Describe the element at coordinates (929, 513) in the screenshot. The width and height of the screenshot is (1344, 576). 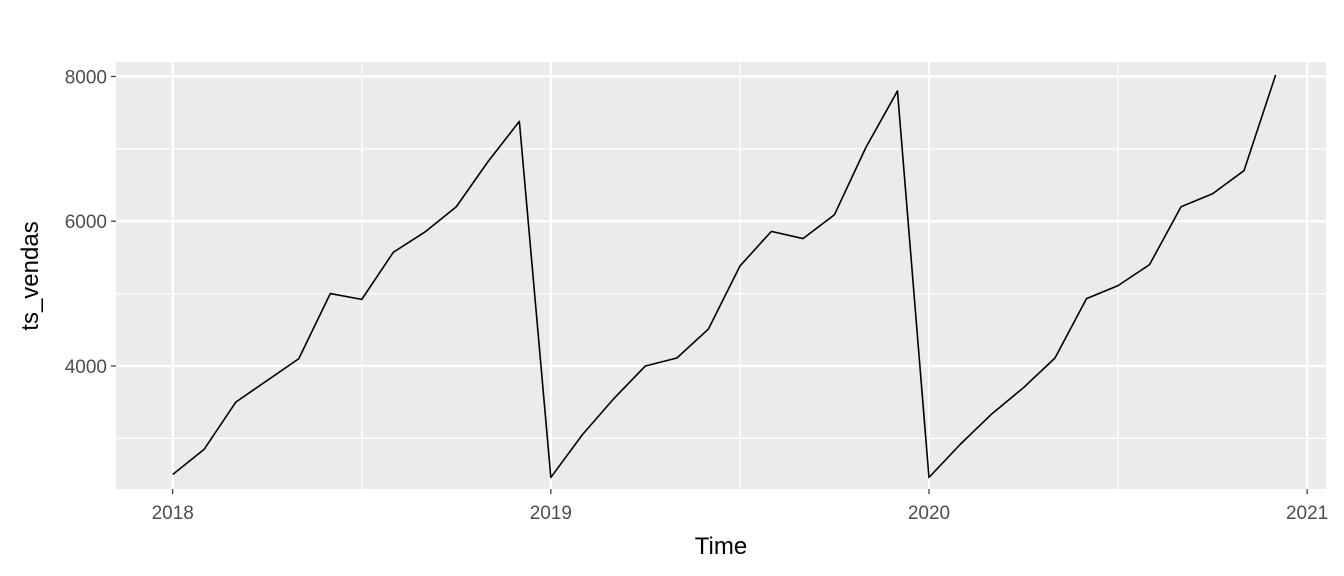
I see `x-tick-label: 2020` at that location.